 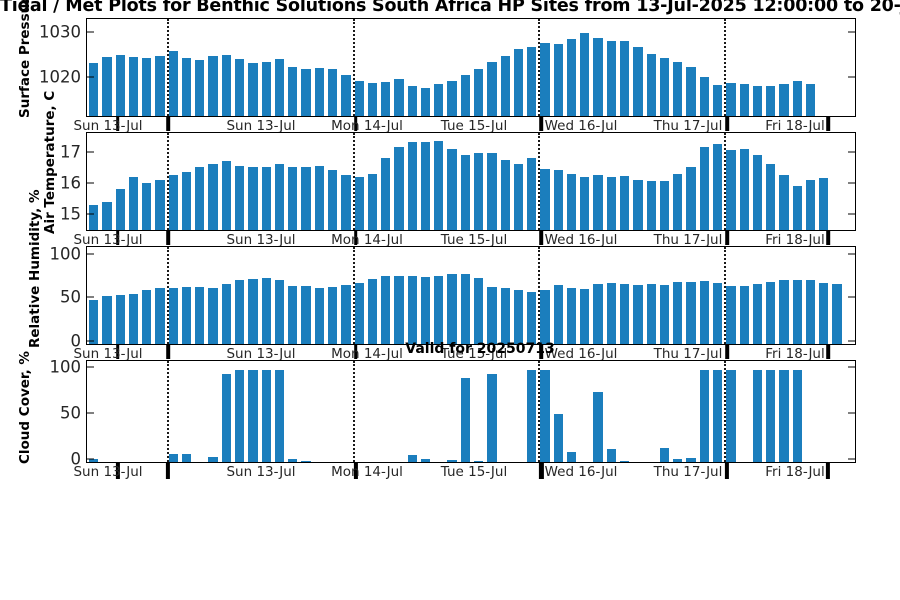 What do you see at coordinates (25, 59) in the screenshot?
I see `y-axis-title: Surface Pressure,` at bounding box center [25, 59].